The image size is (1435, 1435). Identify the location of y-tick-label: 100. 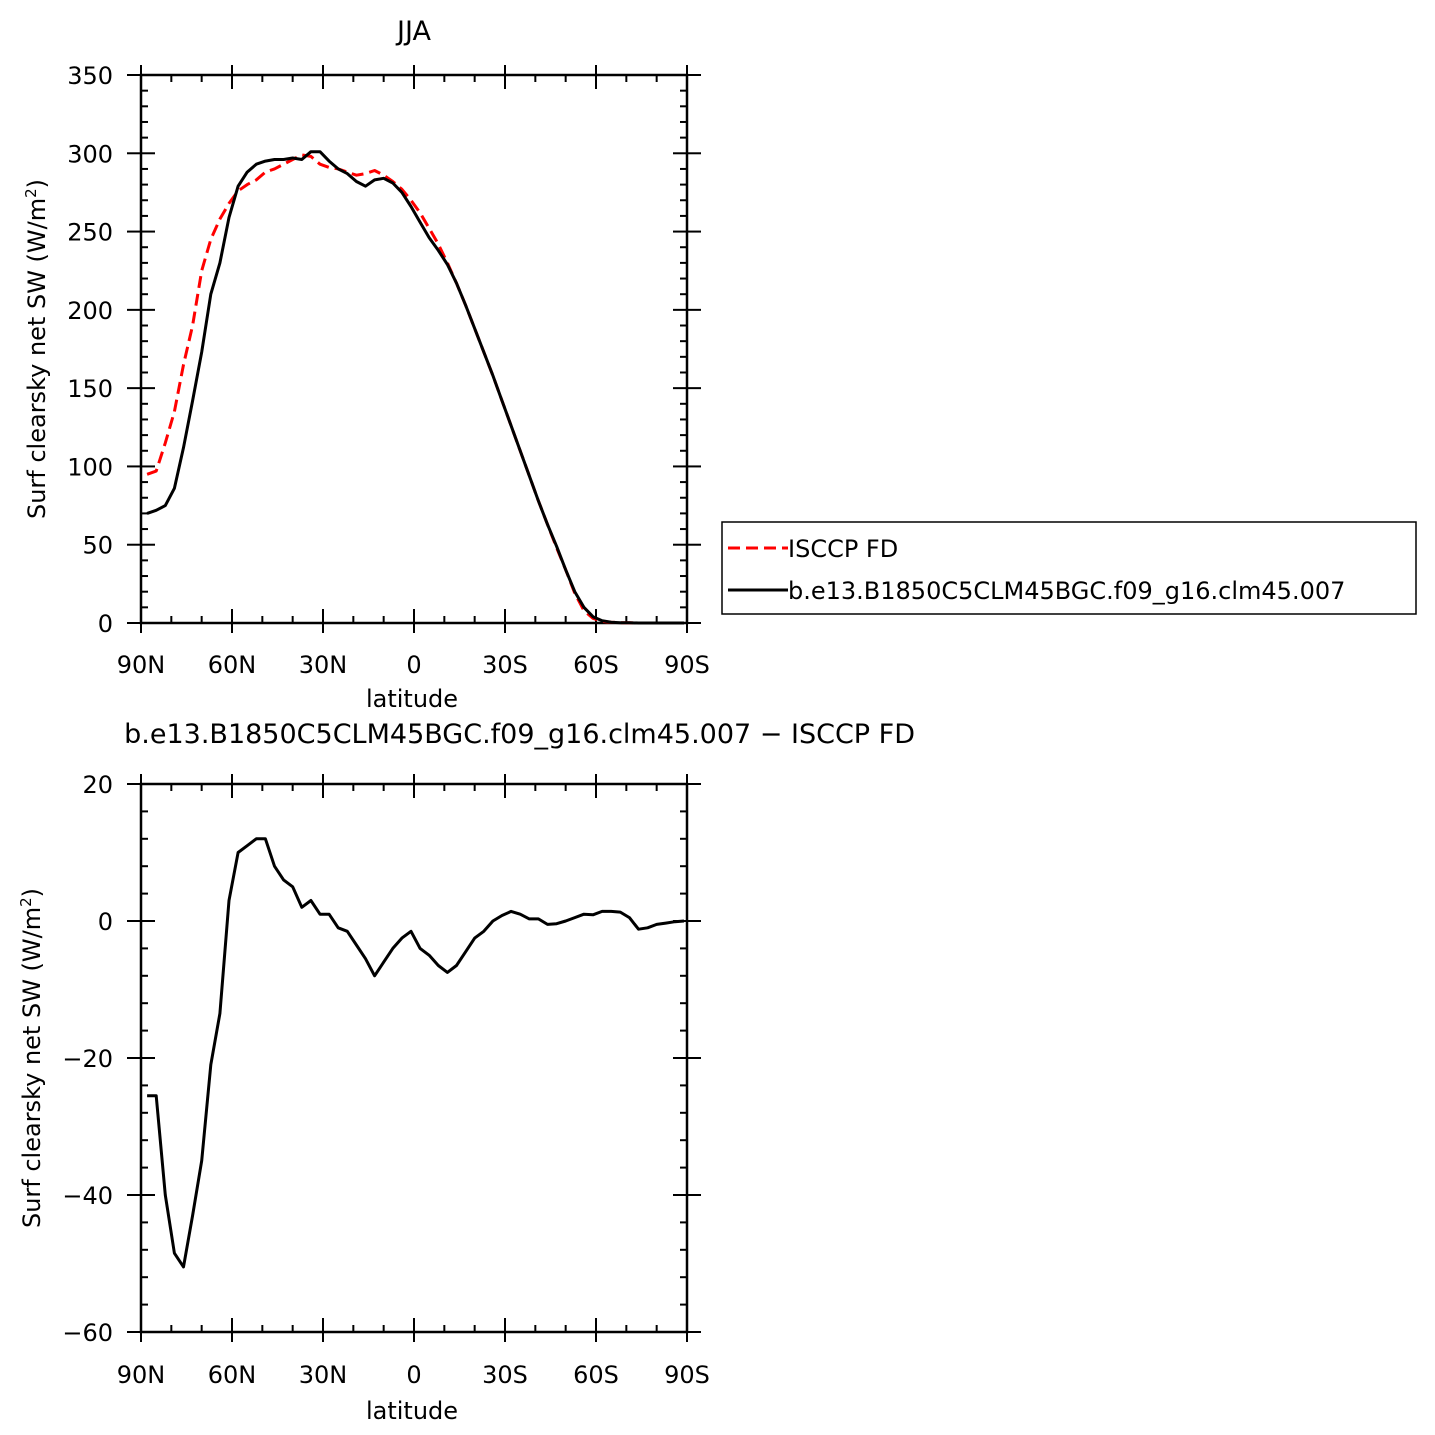
(90, 467).